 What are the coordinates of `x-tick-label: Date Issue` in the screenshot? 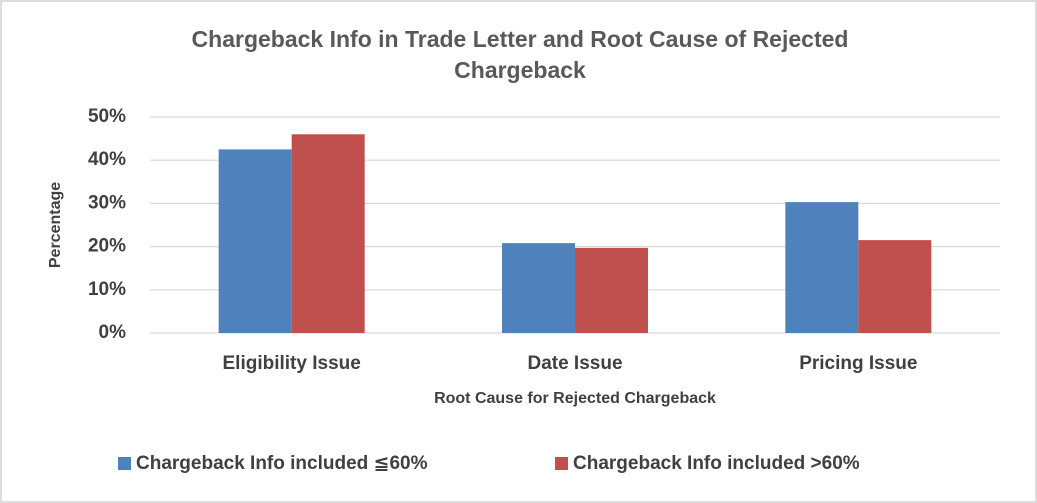 It's located at (574, 363).